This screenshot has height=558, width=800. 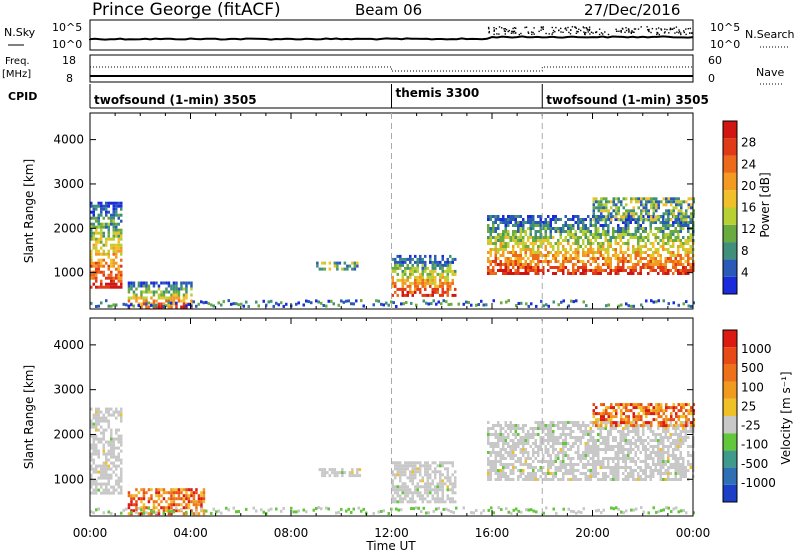 What do you see at coordinates (17, 61) in the screenshot?
I see `freq-label-line1: Freq.` at bounding box center [17, 61].